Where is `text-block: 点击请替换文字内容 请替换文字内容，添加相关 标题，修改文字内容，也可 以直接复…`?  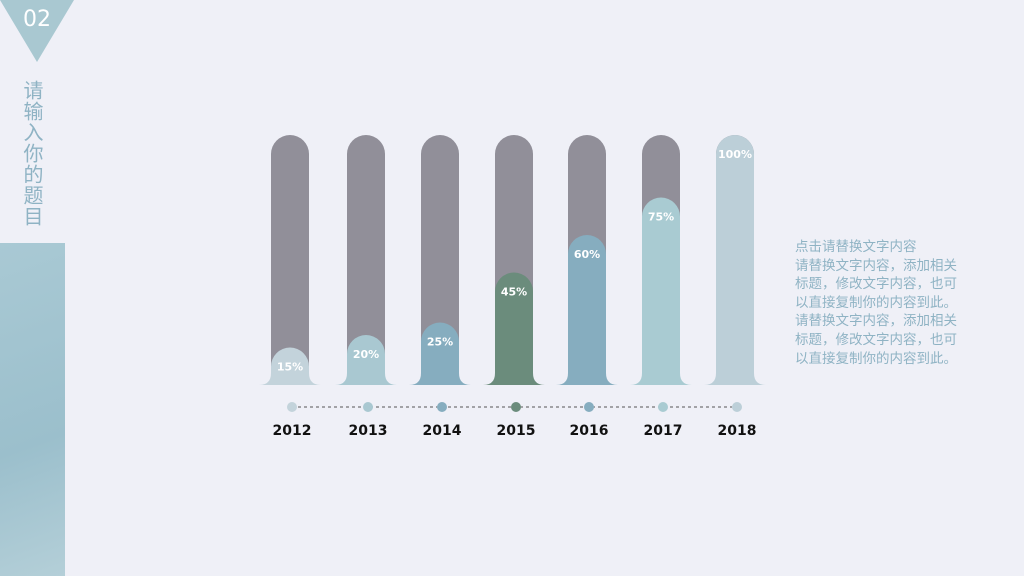 text-block: 点击请替换文字内容 请替换文字内容，添加相关 标题，修改文字内容，也可 以直接复… is located at coordinates (876, 303).